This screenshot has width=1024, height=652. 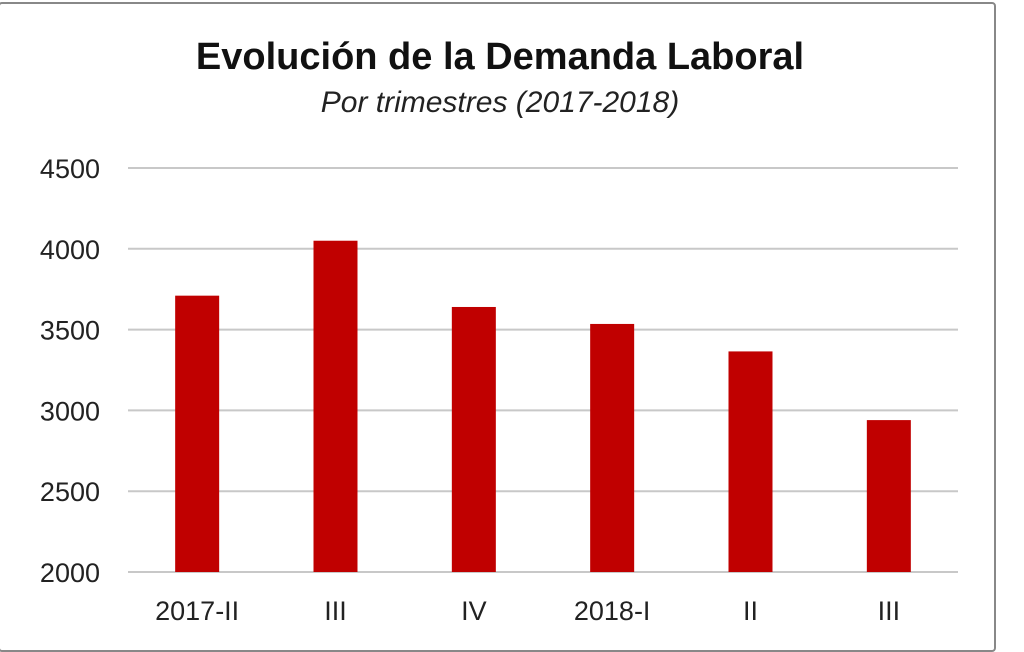 What do you see at coordinates (70, 169) in the screenshot?
I see `y-tick-label: 4500` at bounding box center [70, 169].